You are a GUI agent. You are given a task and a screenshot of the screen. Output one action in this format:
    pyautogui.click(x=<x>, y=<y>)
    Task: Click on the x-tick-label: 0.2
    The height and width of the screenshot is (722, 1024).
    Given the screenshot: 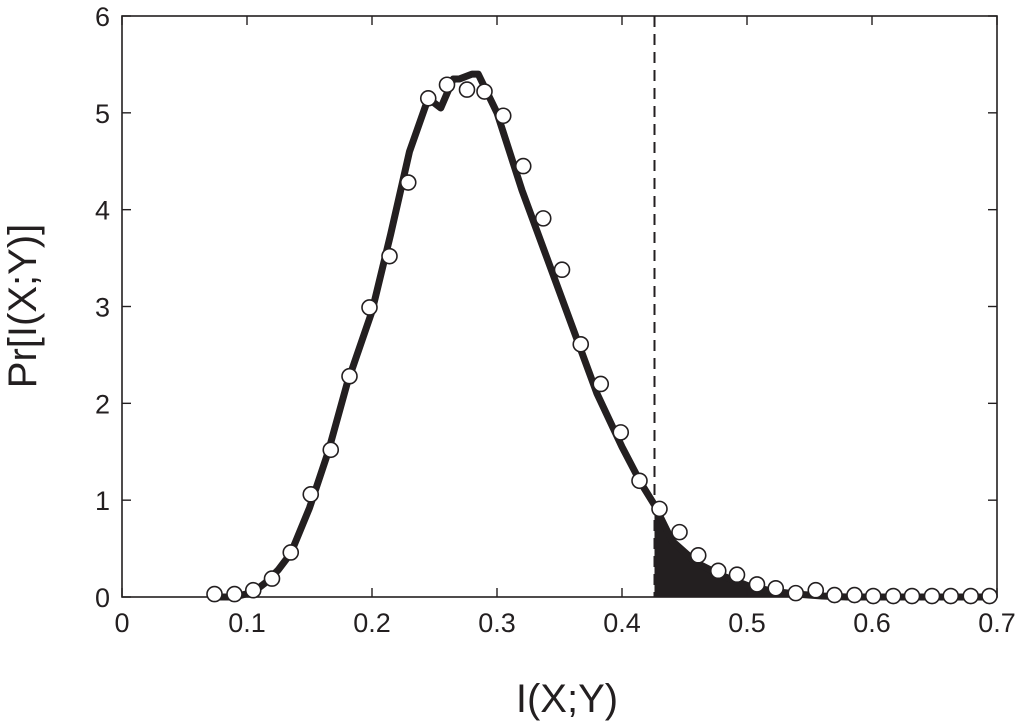 What is the action you would take?
    pyautogui.click(x=372, y=623)
    